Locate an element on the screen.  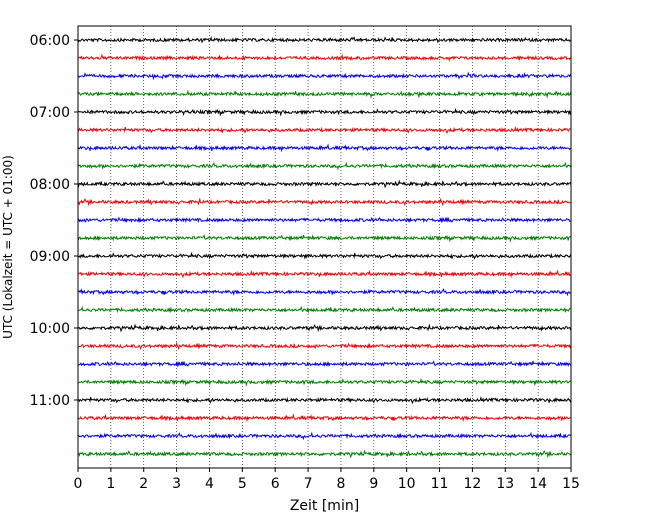
x-tick-label: 14 is located at coordinates (538, 484).